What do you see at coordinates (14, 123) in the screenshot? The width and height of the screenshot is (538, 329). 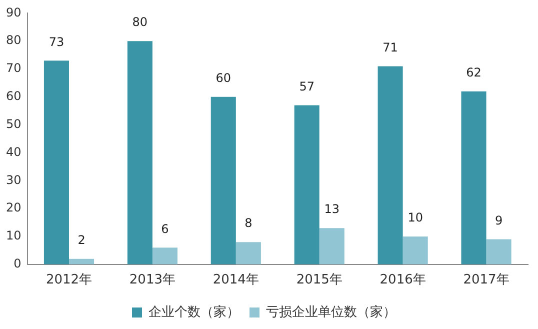 I see `y-tick-label: 50` at bounding box center [14, 123].